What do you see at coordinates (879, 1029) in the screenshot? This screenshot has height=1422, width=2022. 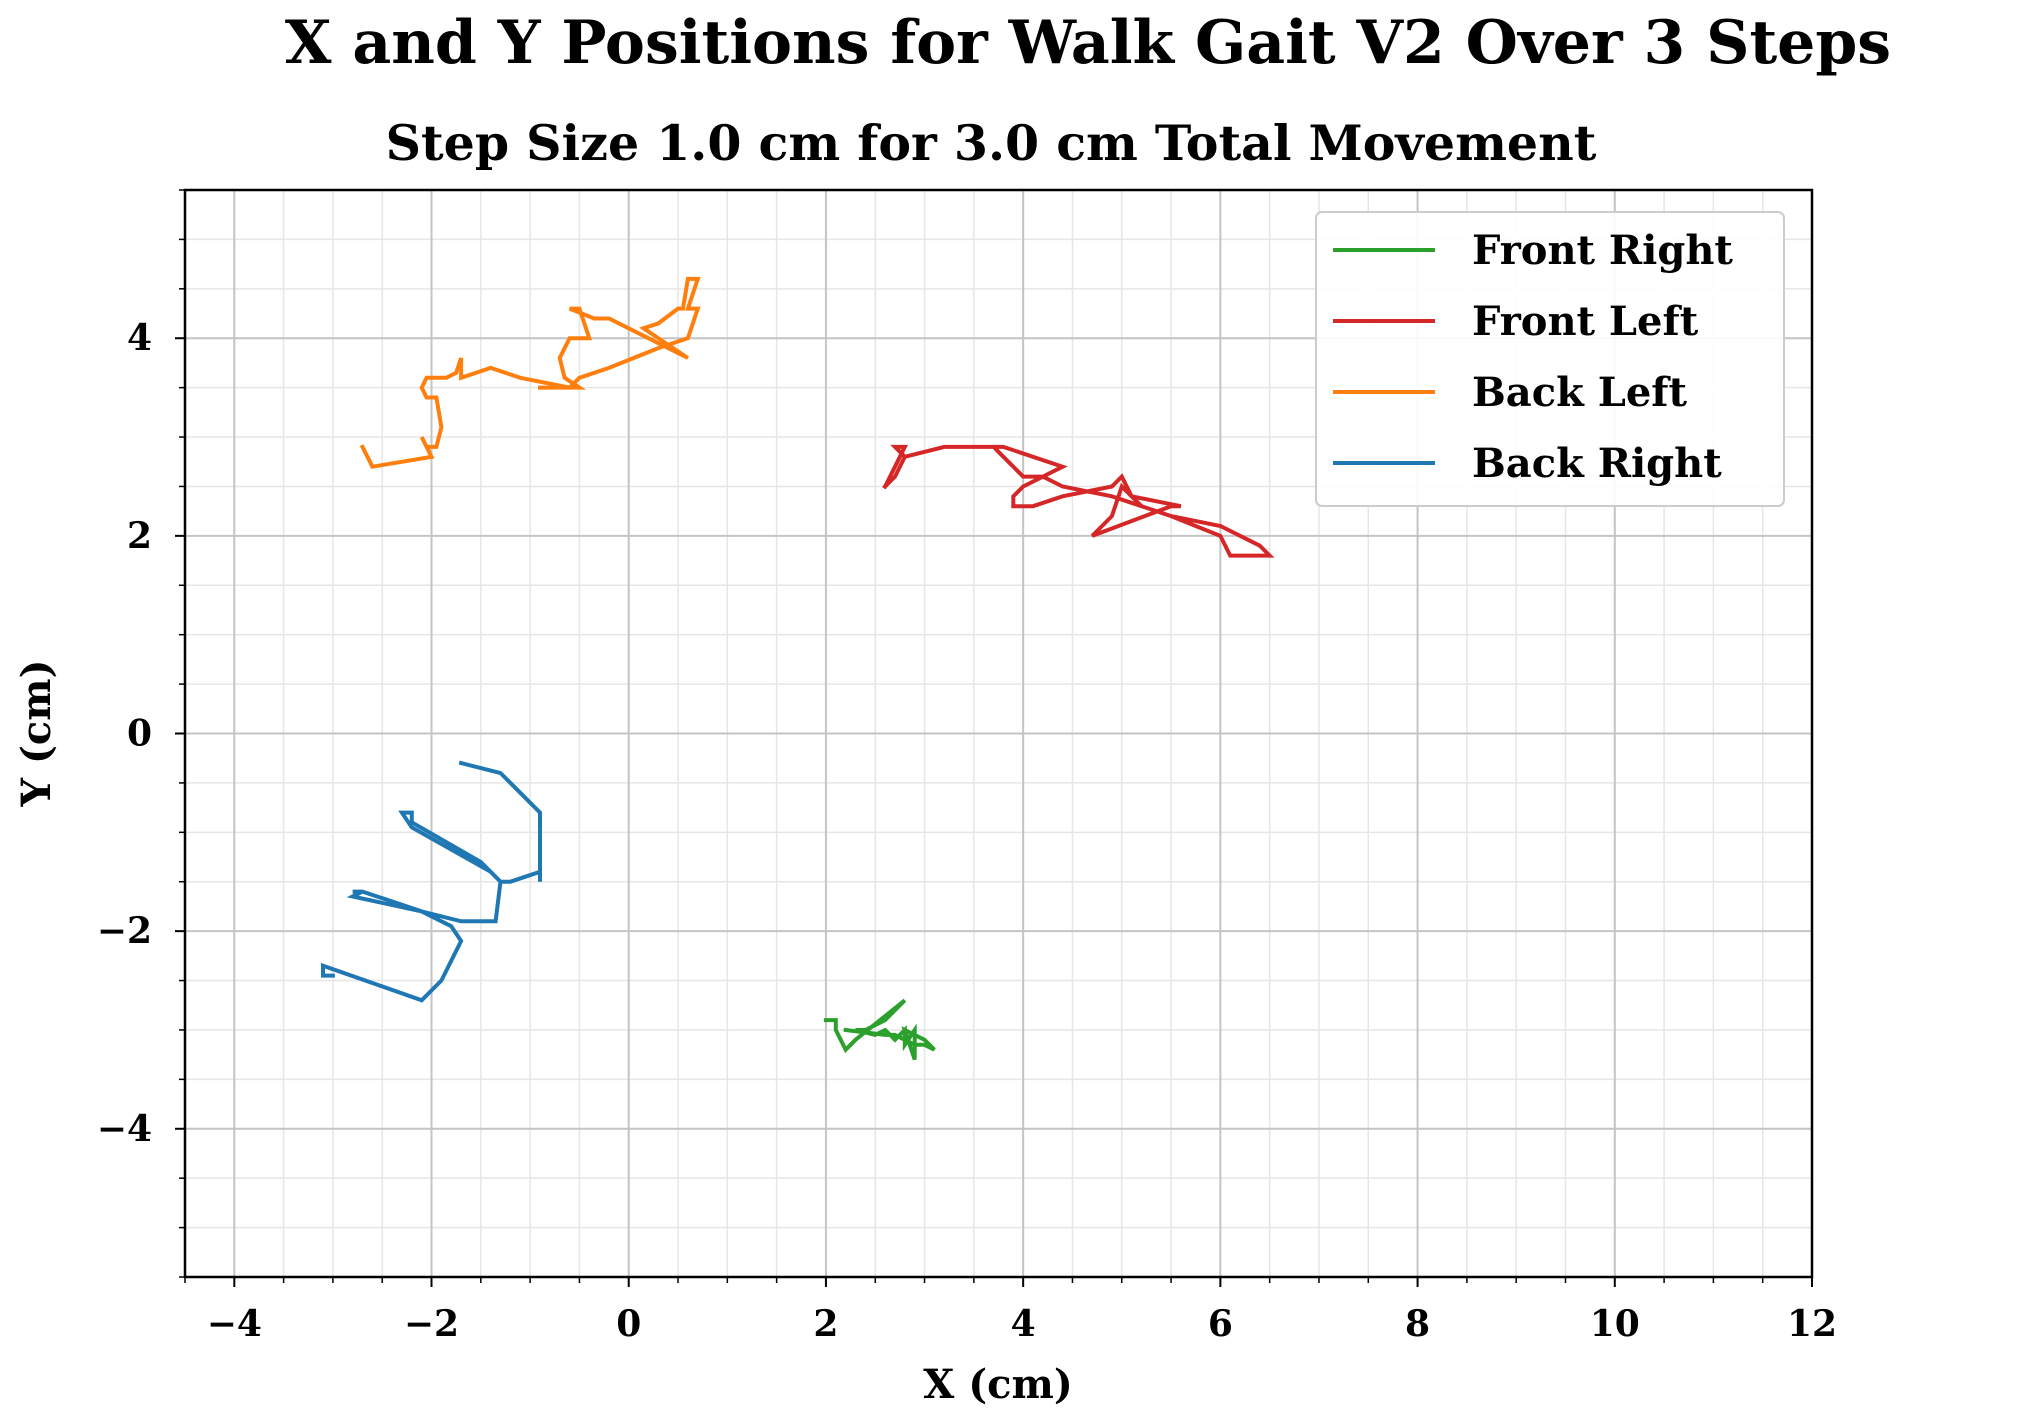 I see `series-line-front-right` at bounding box center [879, 1029].